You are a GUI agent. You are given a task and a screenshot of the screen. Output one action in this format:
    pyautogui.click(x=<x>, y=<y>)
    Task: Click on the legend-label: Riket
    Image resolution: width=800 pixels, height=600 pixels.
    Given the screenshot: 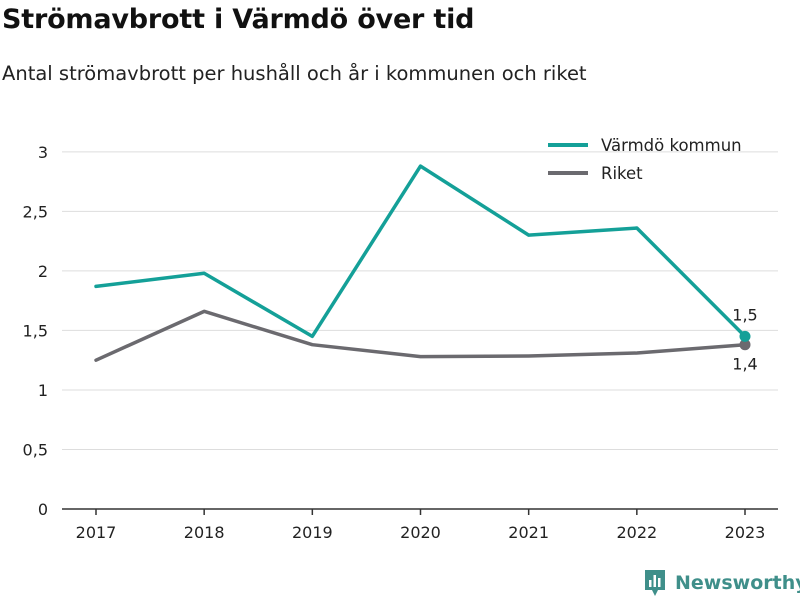 What is the action you would take?
    pyautogui.click(x=622, y=173)
    